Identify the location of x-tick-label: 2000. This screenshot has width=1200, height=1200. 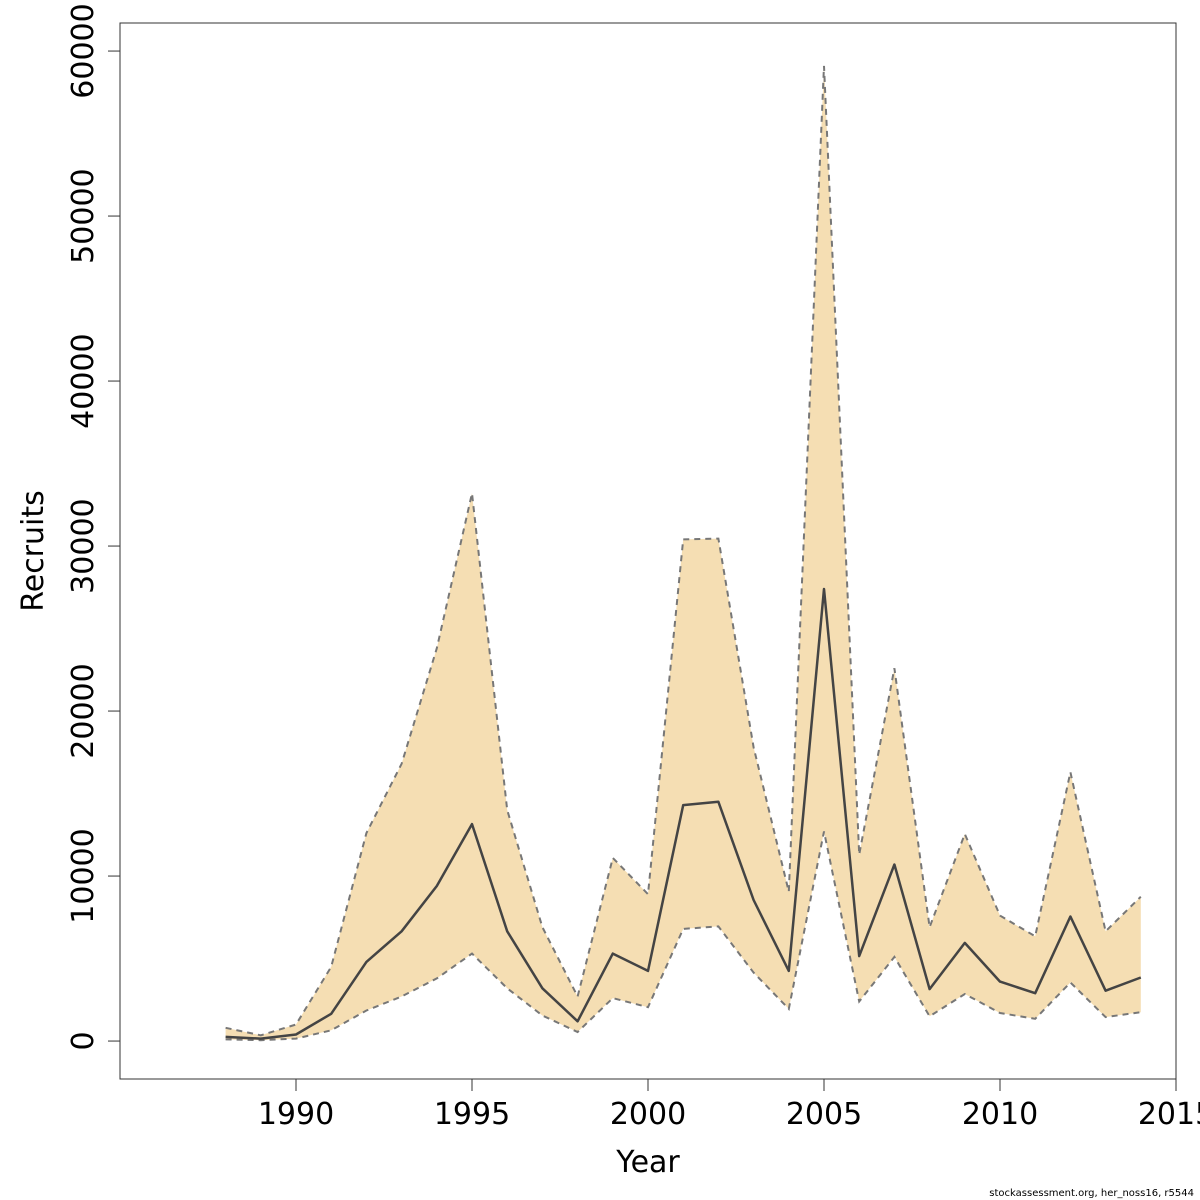
(648, 1114).